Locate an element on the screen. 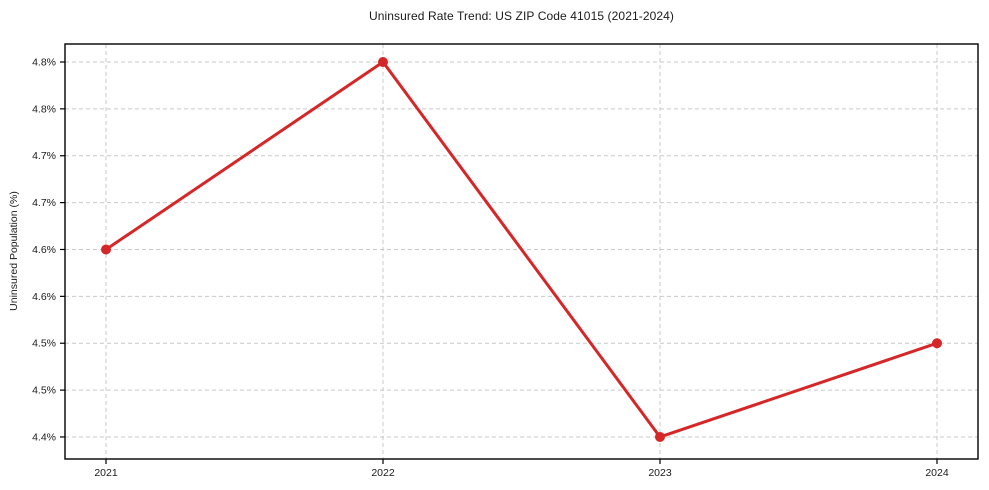 This screenshot has width=989, height=490. y-tick-label: 4.4% is located at coordinates (44, 437).